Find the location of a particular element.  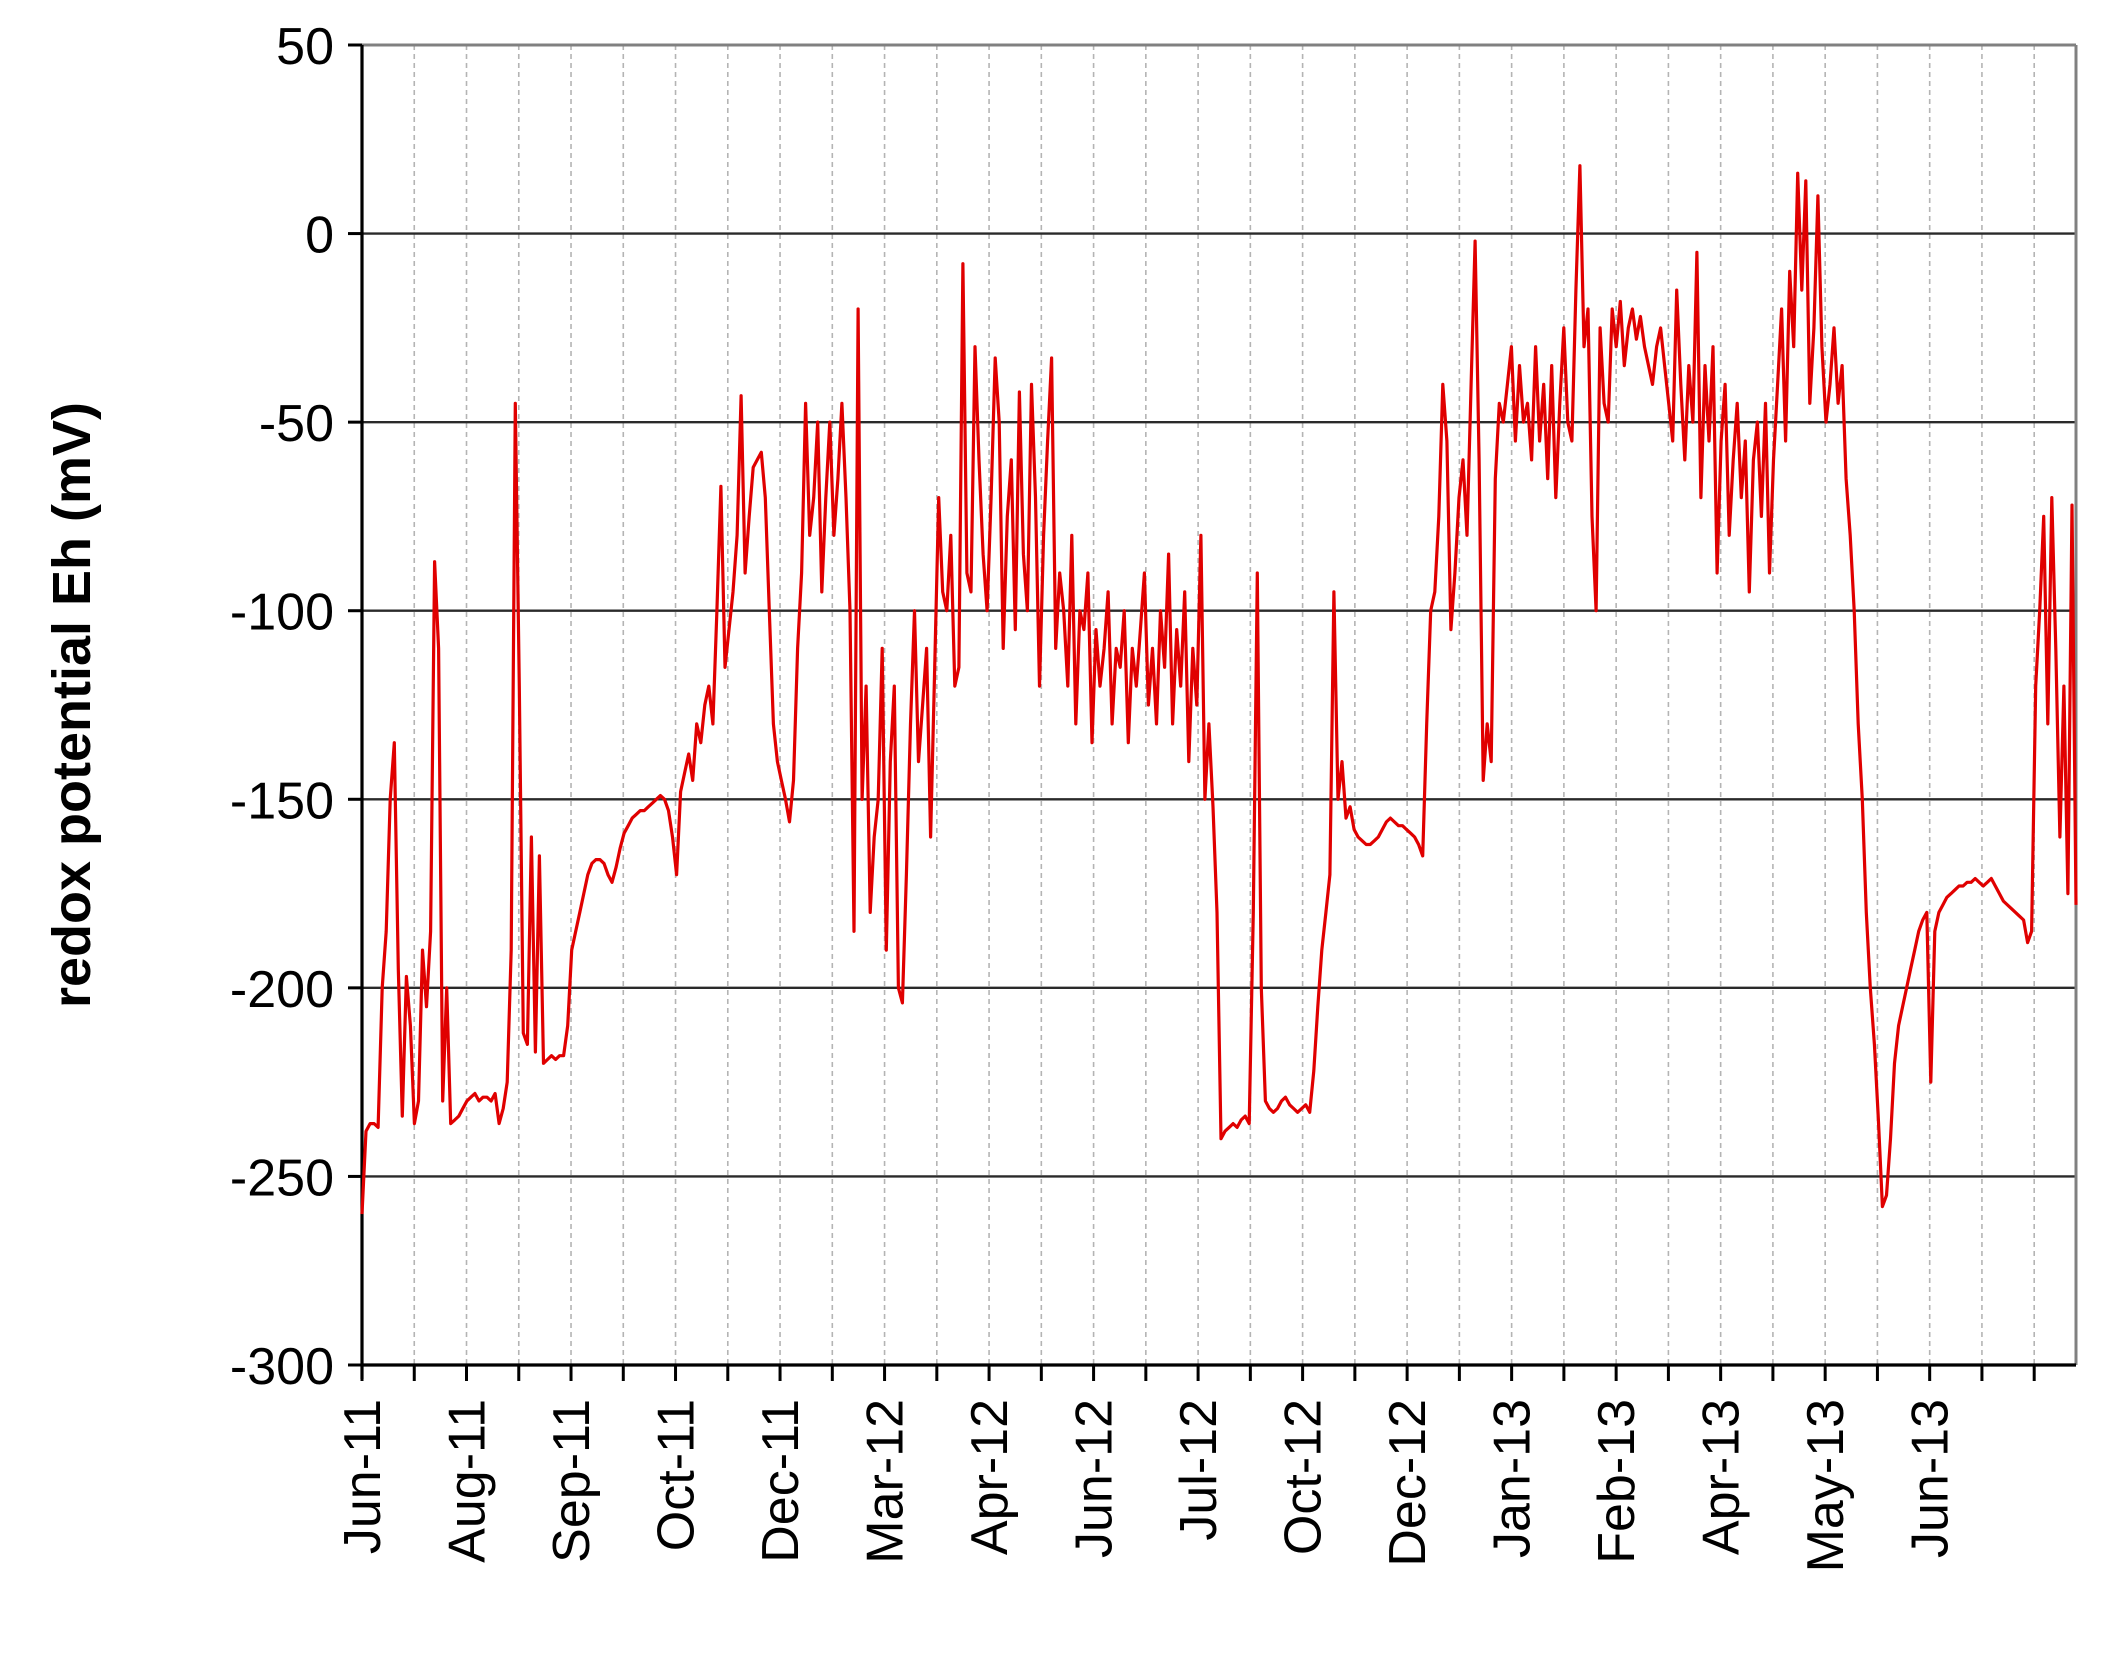

x-tick-label: Feb-13 is located at coordinates (1617, 1481).